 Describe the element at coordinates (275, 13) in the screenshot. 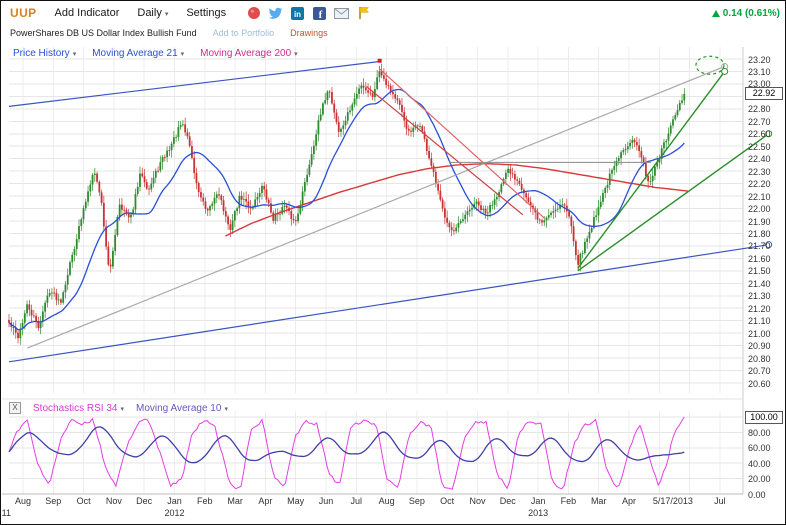

I see `twitter-icon` at that location.